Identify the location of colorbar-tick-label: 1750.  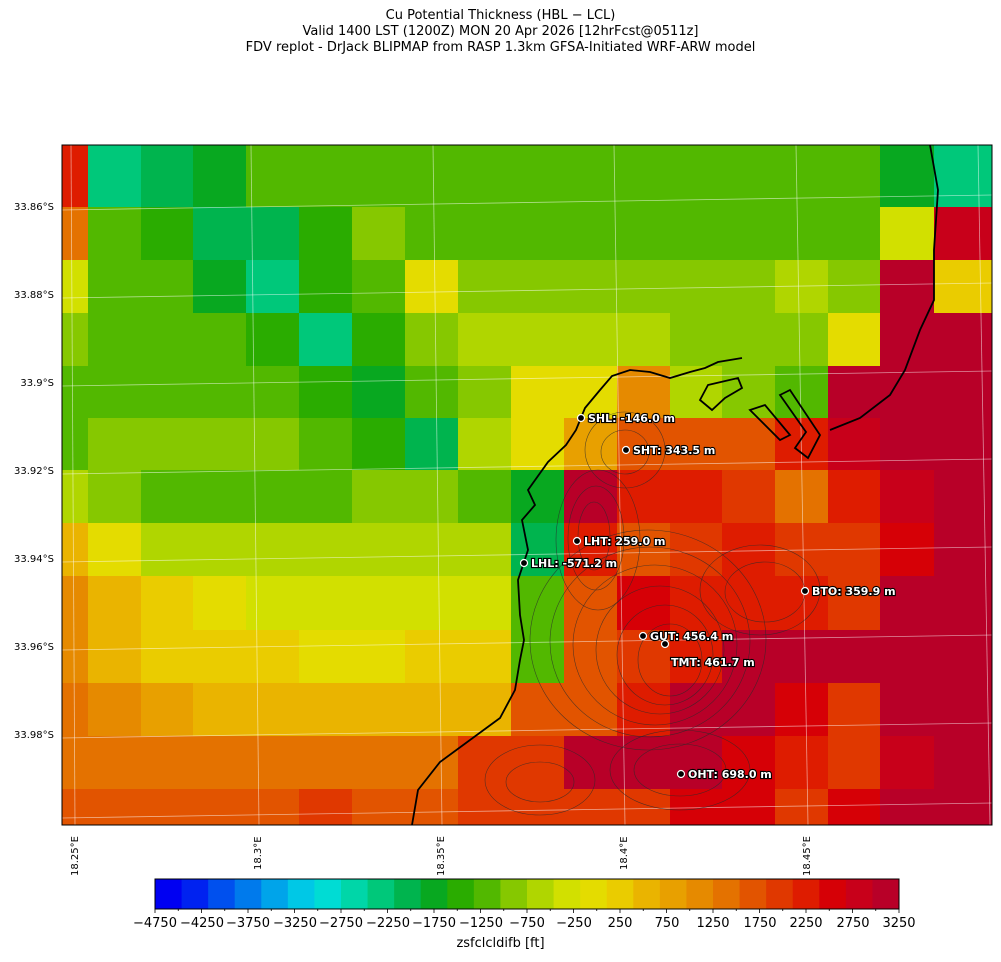
(760, 923).